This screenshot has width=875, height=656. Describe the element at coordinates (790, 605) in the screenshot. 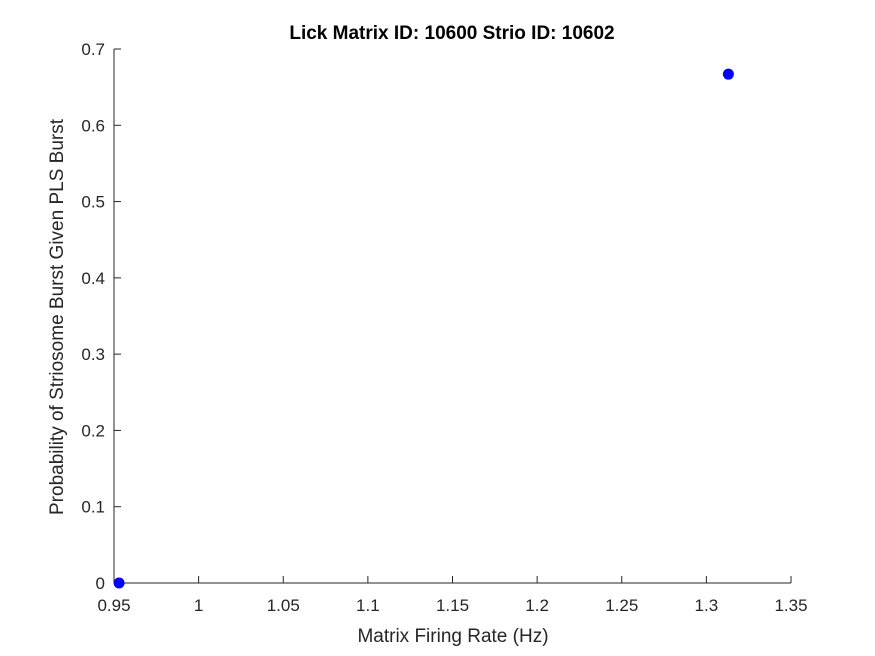

I see `x-tick-label: 1.35` at that location.